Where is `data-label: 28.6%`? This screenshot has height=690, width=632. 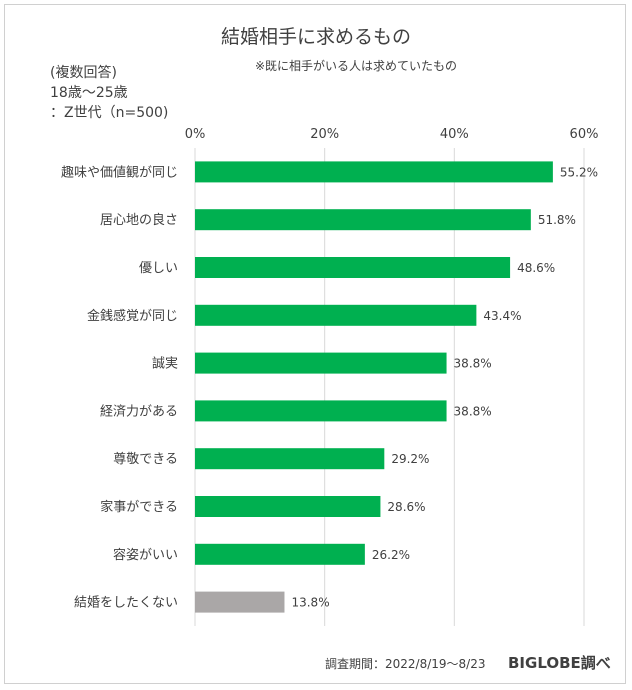 data-label: 28.6% is located at coordinates (406, 507).